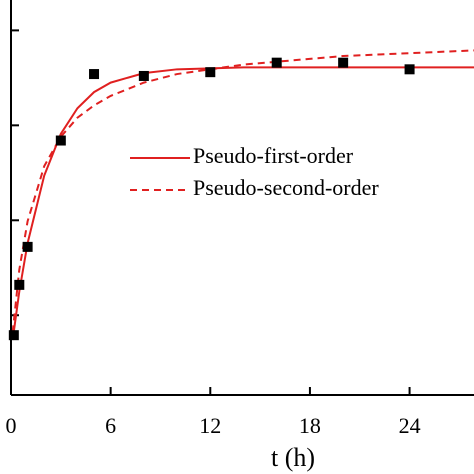 The height and width of the screenshot is (474, 474). Describe the element at coordinates (110, 425) in the screenshot. I see `x-tick-label: 6` at that location.